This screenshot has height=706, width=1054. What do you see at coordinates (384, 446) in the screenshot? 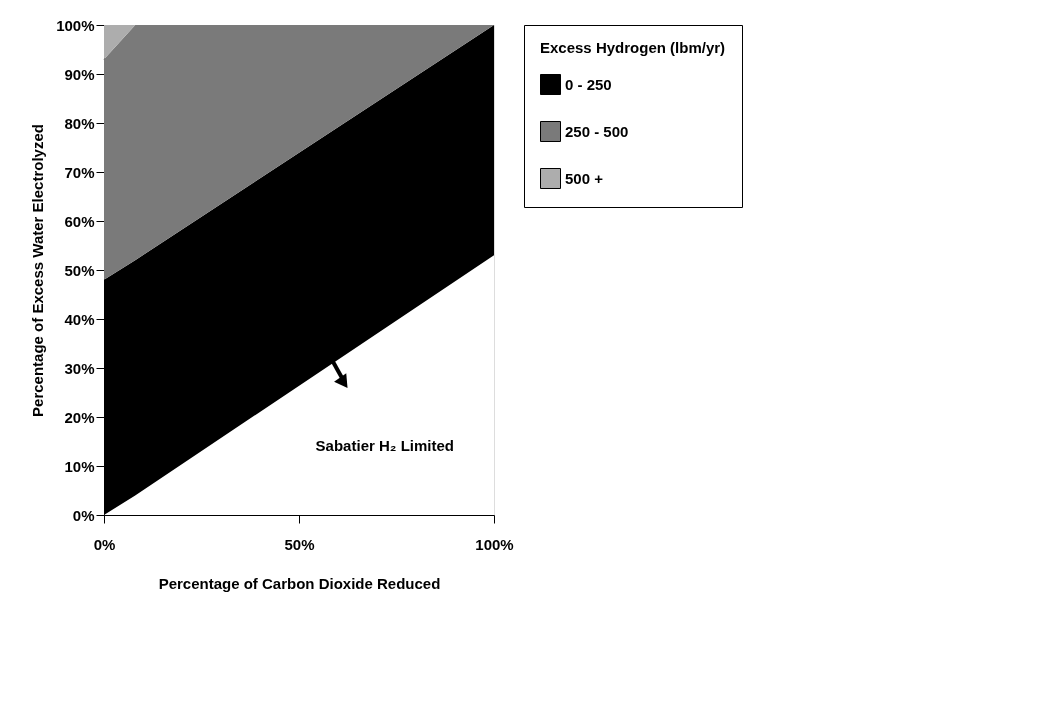
I see `annotation: Sabatier H₂ Limited` at bounding box center [384, 446].